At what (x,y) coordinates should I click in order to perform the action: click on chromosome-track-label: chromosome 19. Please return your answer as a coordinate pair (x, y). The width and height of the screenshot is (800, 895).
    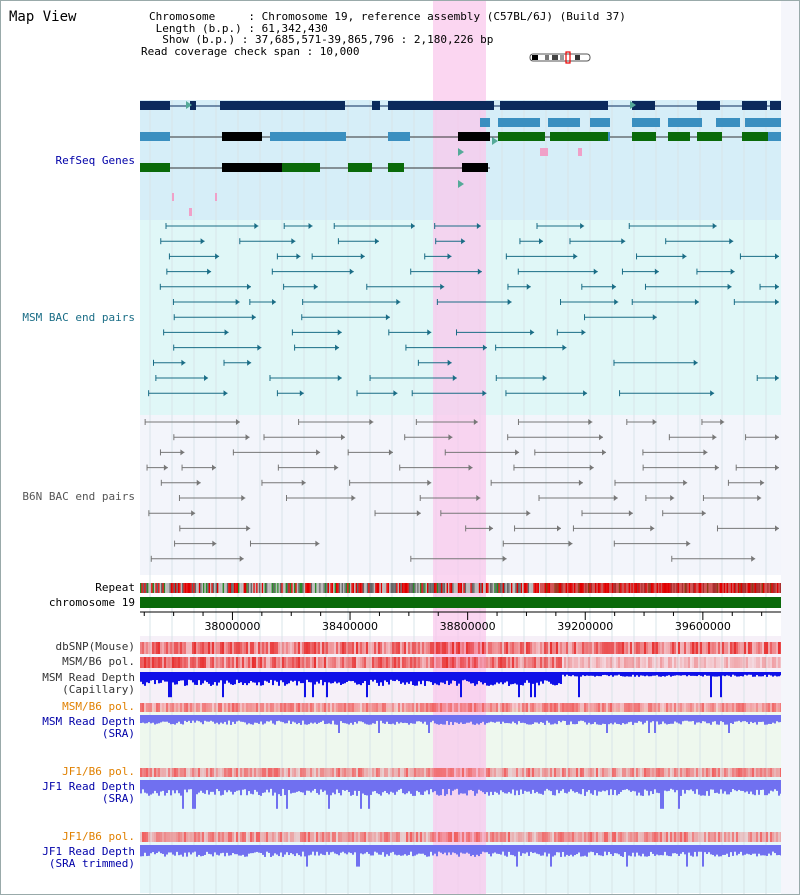
    Looking at the image, I should click on (91, 602).